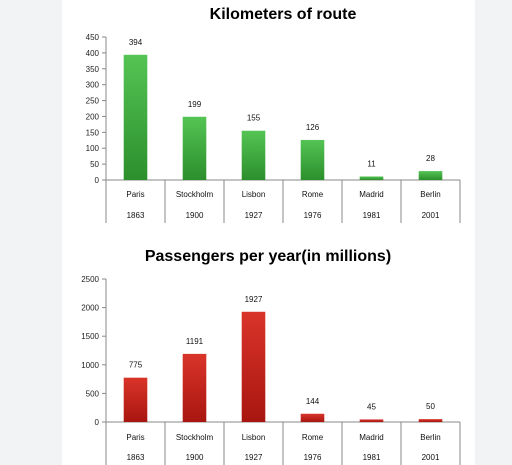 The width and height of the screenshot is (512, 465). What do you see at coordinates (93, 132) in the screenshot?
I see `y-tick-label: 150` at bounding box center [93, 132].